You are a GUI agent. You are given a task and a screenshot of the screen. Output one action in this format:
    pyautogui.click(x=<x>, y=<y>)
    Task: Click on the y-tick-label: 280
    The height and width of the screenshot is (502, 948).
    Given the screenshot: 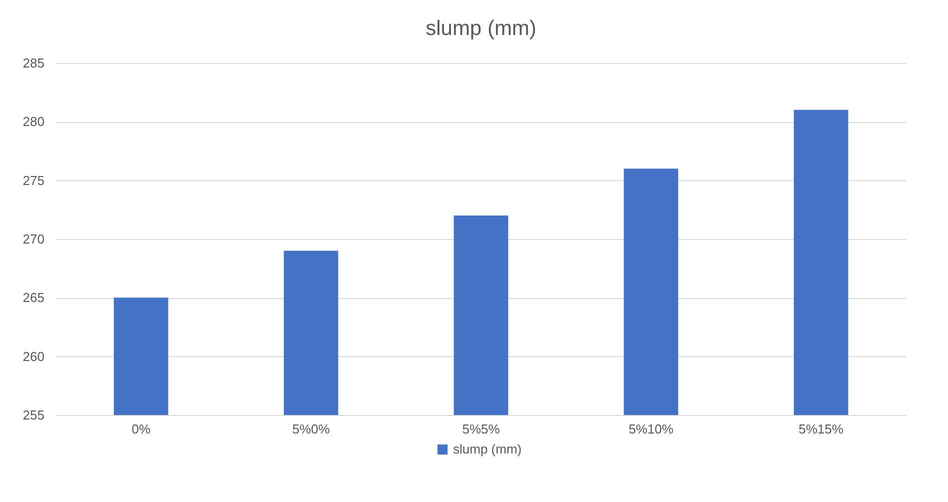 What is the action you would take?
    pyautogui.click(x=33, y=122)
    